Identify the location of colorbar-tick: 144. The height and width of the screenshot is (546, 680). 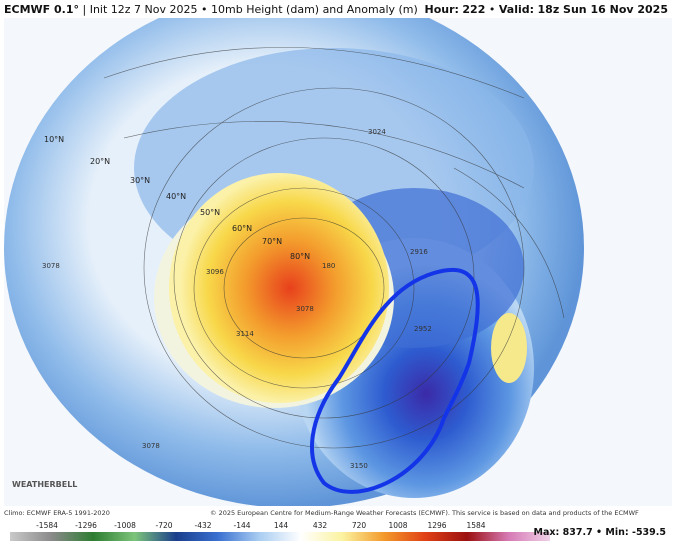
(281, 525).